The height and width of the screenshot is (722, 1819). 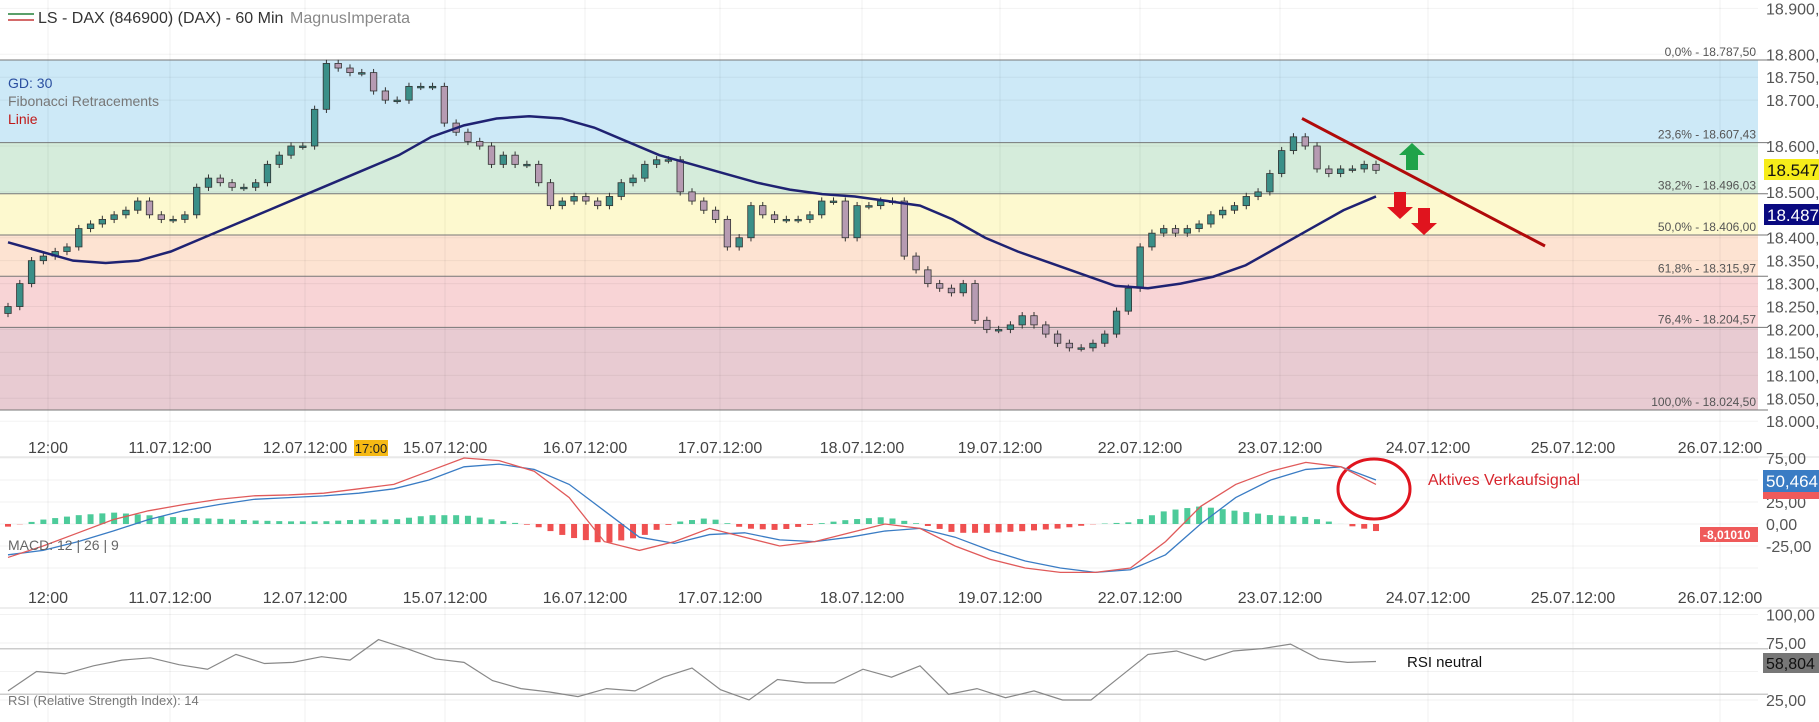 What do you see at coordinates (692, 515) in the screenshot?
I see `macd-line` at bounding box center [692, 515].